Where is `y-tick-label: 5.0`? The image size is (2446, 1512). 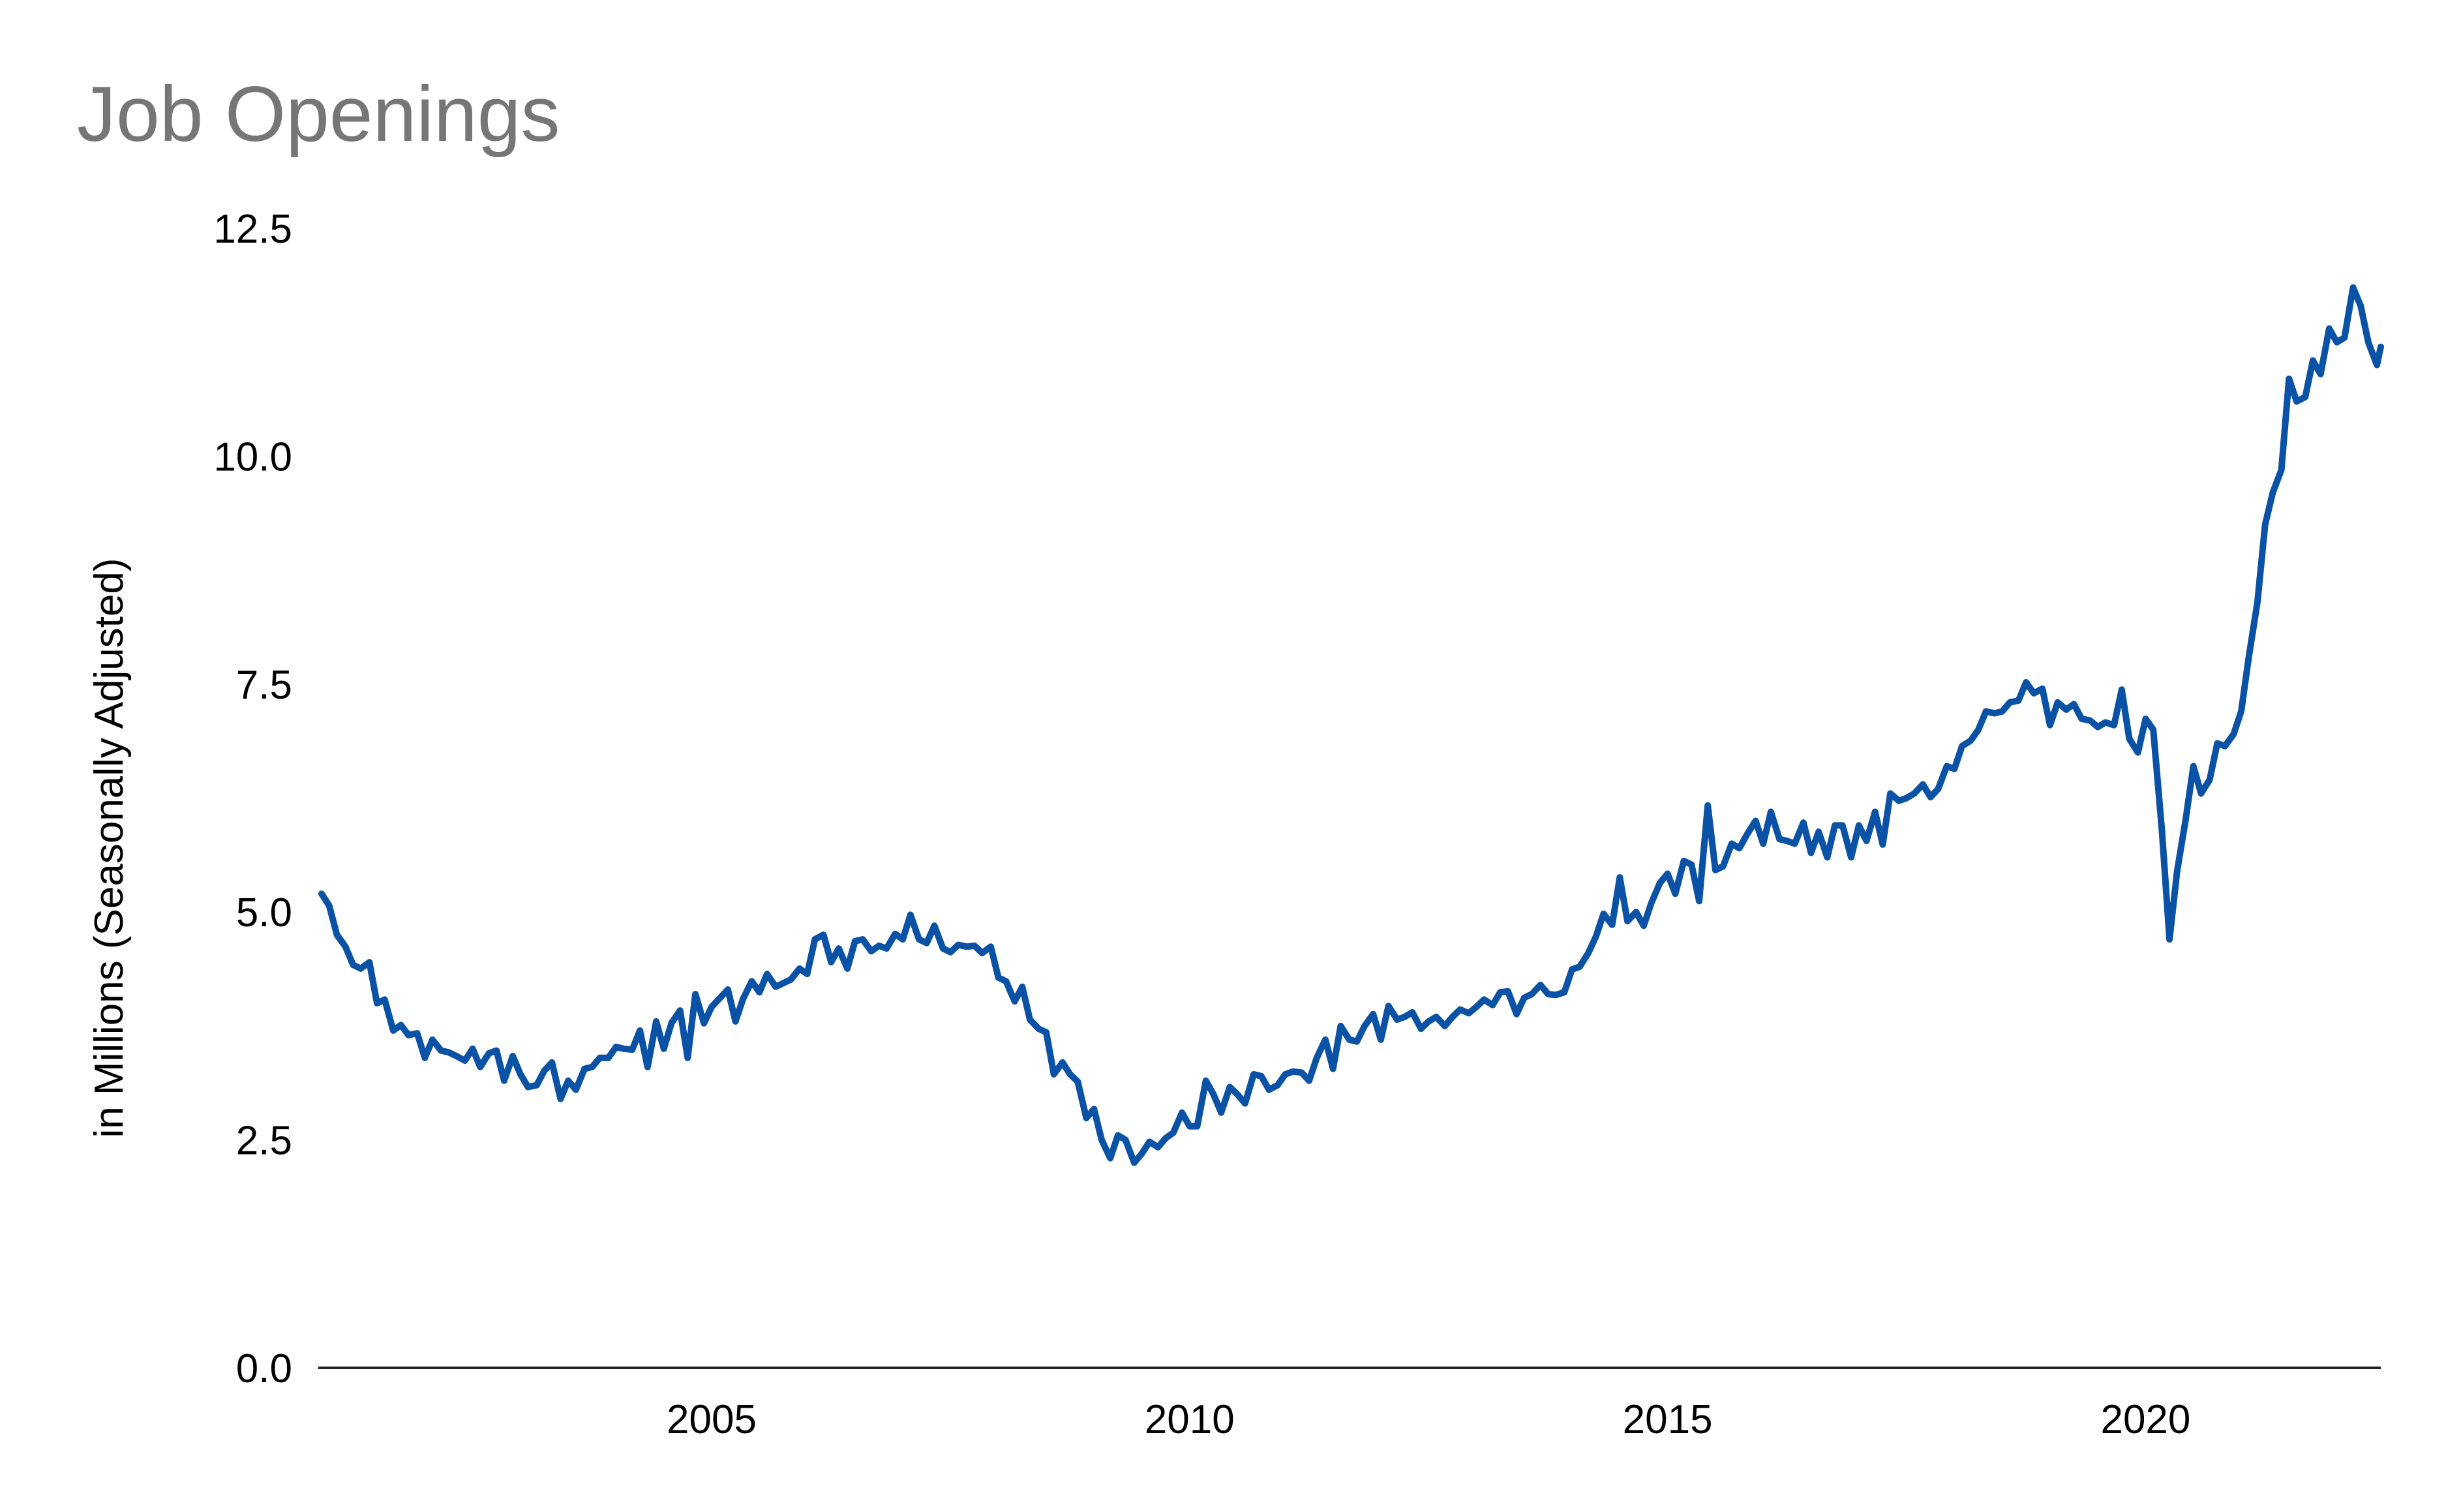
y-tick-label: 5.0 is located at coordinates (264, 912).